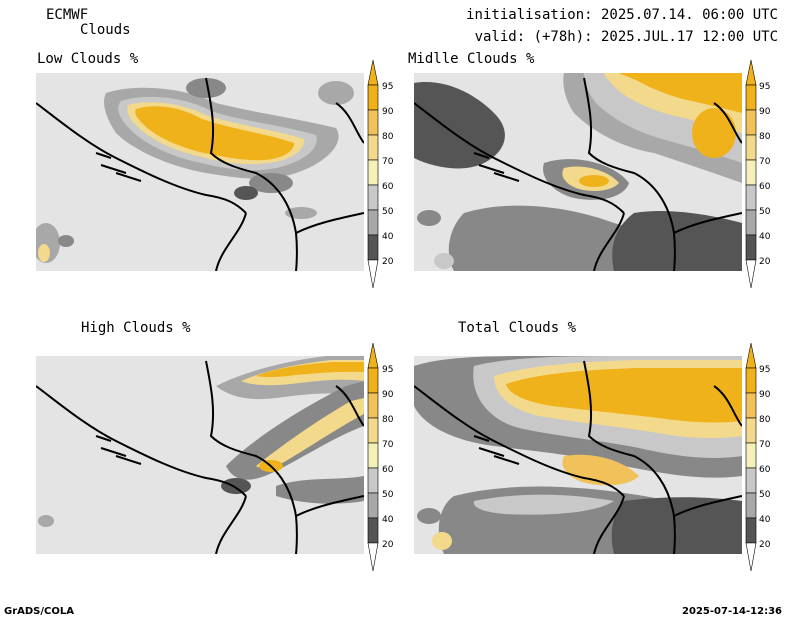 The width and height of the screenshot is (800, 620). What do you see at coordinates (201, 441) in the screenshot?
I see `cloud-field-high` at bounding box center [201, 441].